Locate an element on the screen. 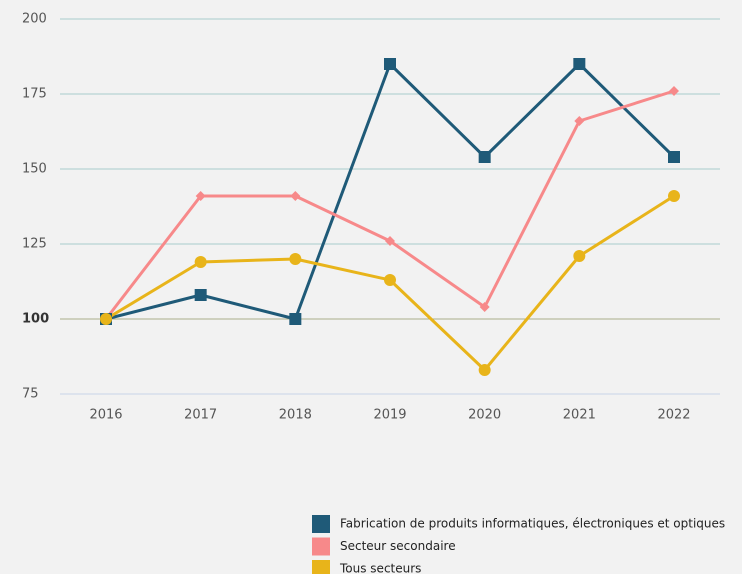  x-tick-label: 2019 is located at coordinates (389, 415).